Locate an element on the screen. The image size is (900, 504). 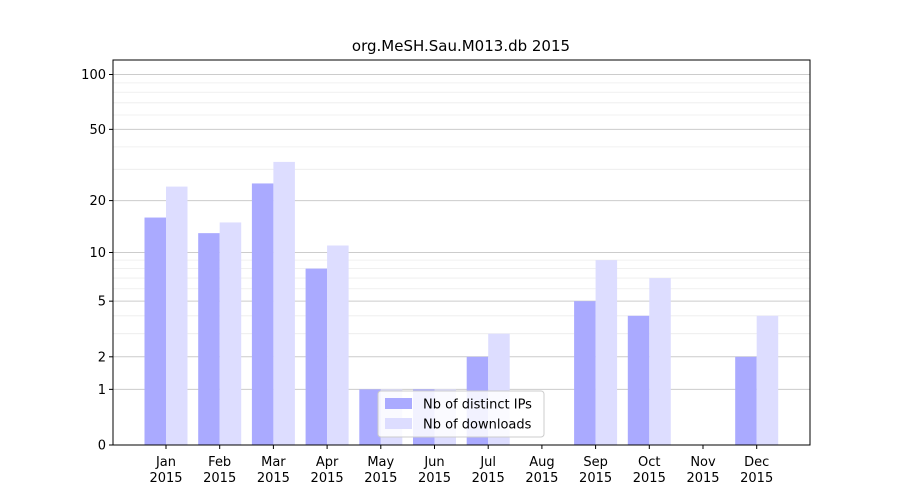
y-tick-label: 1 is located at coordinates (102, 390).